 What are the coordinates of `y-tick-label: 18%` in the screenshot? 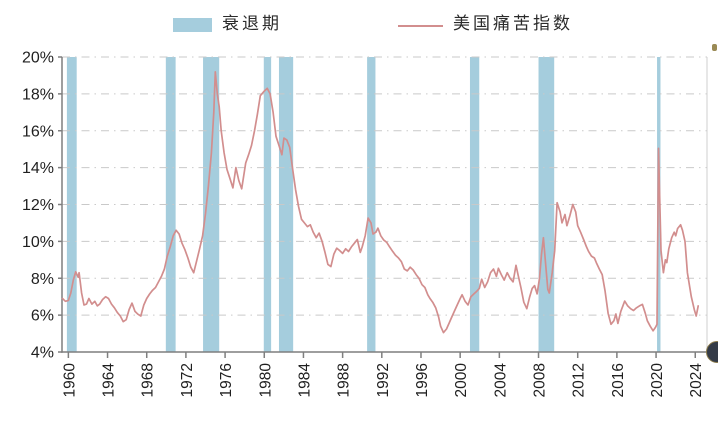 It's located at (38, 94).